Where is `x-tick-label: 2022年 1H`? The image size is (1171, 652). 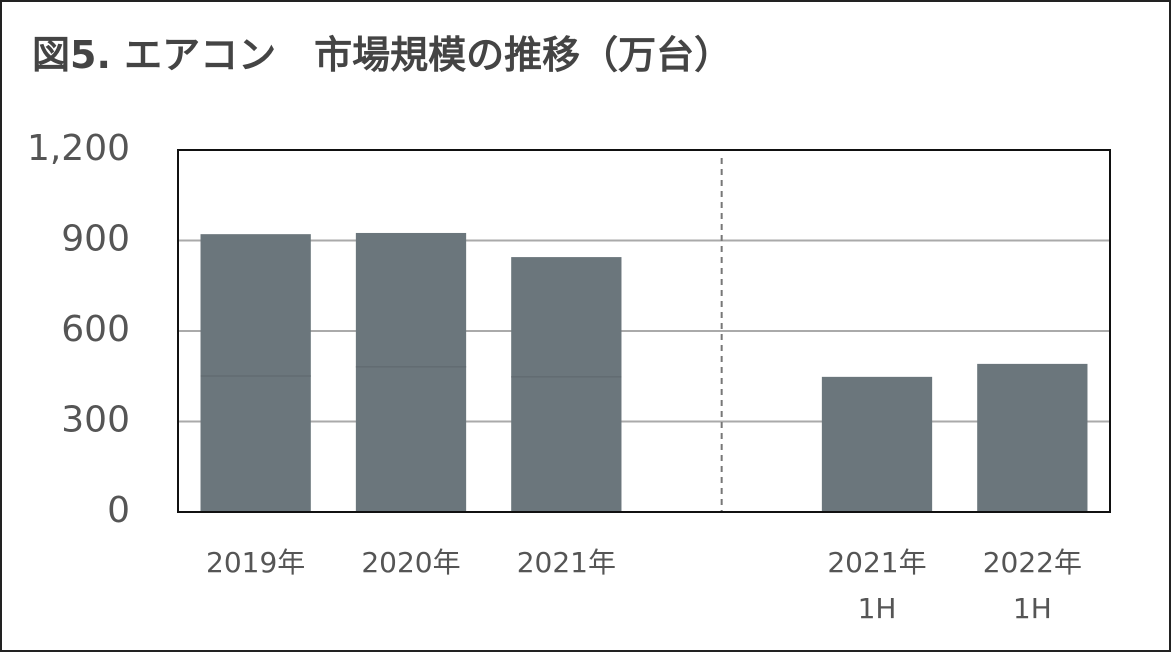 x-tick-label: 2022年 1H is located at coordinates (1032, 585).